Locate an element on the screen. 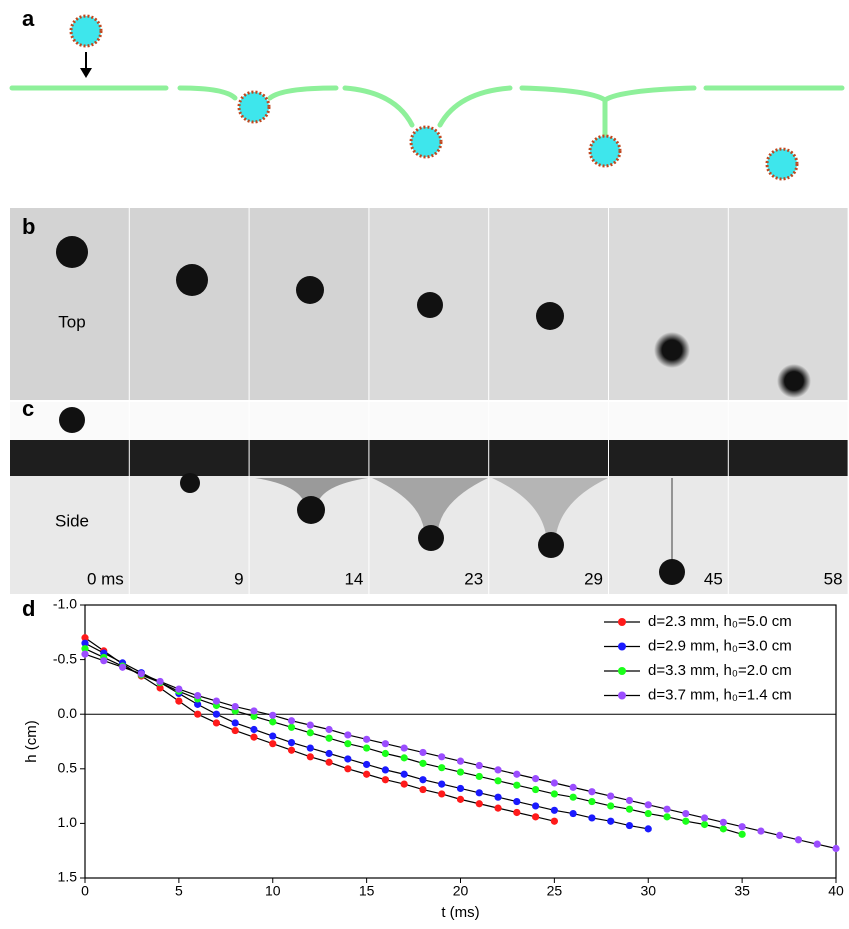 The image size is (849, 929). time-label: 45 is located at coordinates (713, 578).